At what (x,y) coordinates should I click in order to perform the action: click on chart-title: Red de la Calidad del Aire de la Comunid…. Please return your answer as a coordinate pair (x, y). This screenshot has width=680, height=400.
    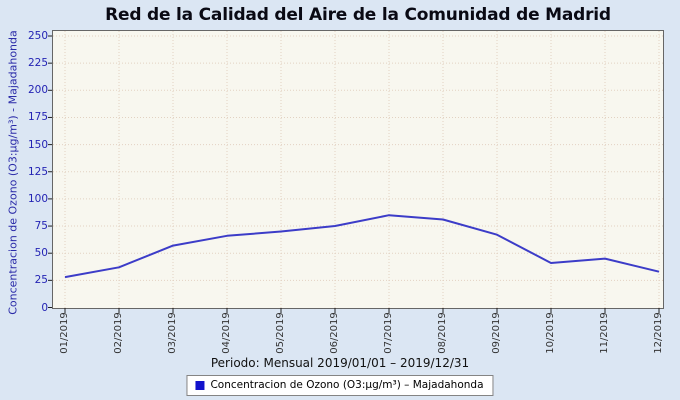
    Looking at the image, I should click on (358, 15).